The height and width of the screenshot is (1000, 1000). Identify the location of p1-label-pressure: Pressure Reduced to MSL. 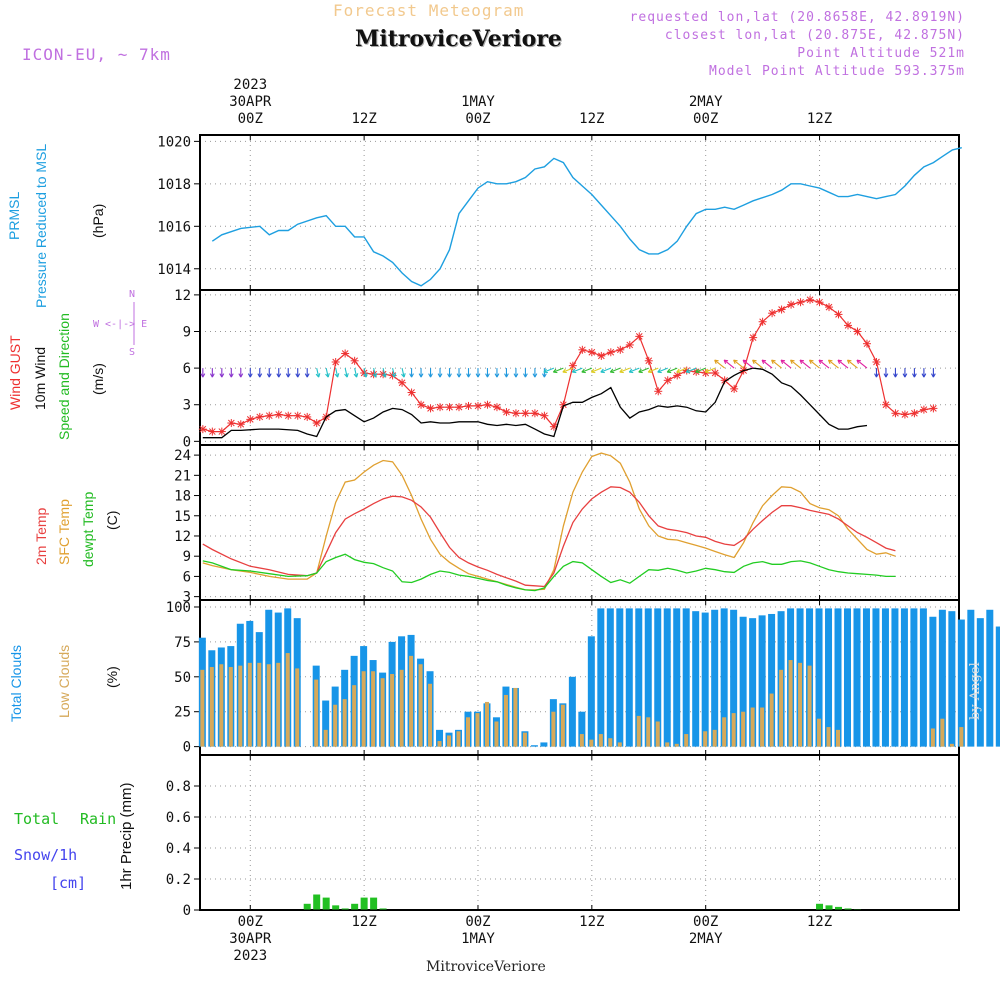
(41, 225).